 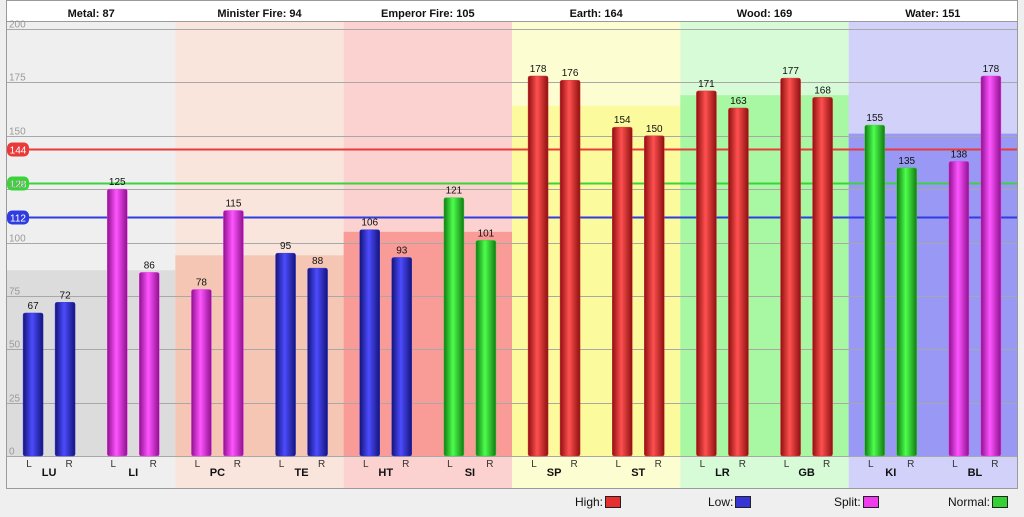 I want to click on group-header-emperor-fire: Emperor Fire: 105, so click(x=428, y=14).